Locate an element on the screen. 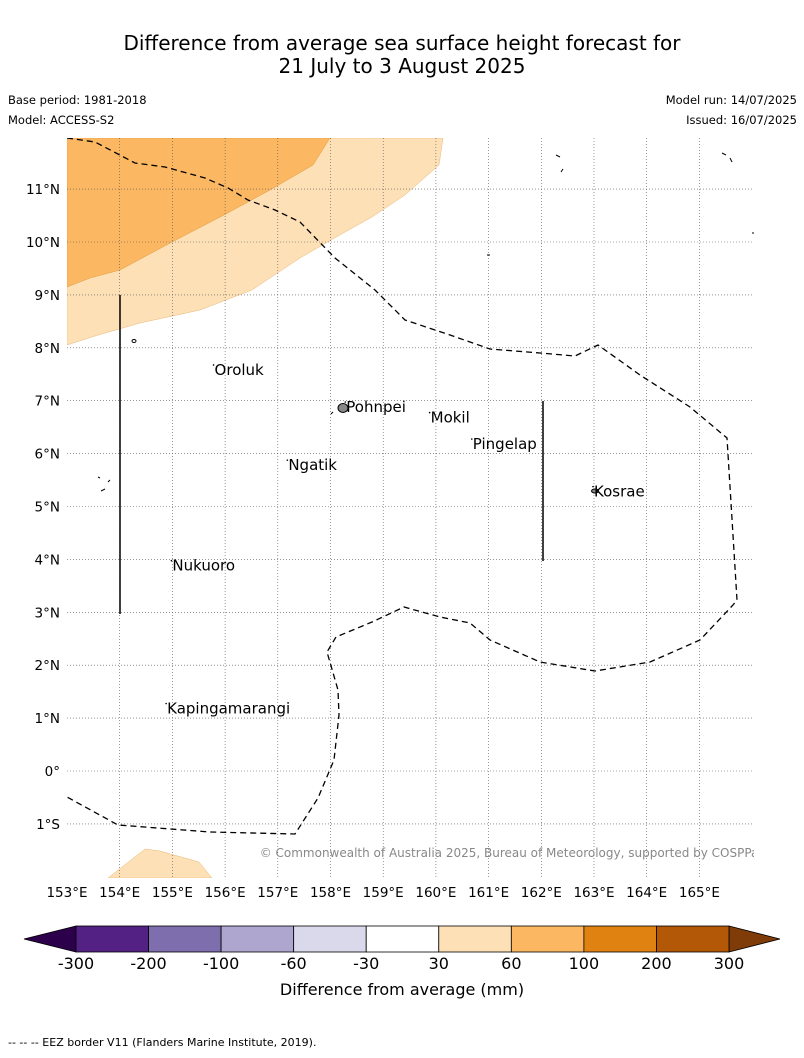 Image resolution: width=804 pixels, height=1058 pixels. longitude-tick-label: 153°E is located at coordinates (66, 893).